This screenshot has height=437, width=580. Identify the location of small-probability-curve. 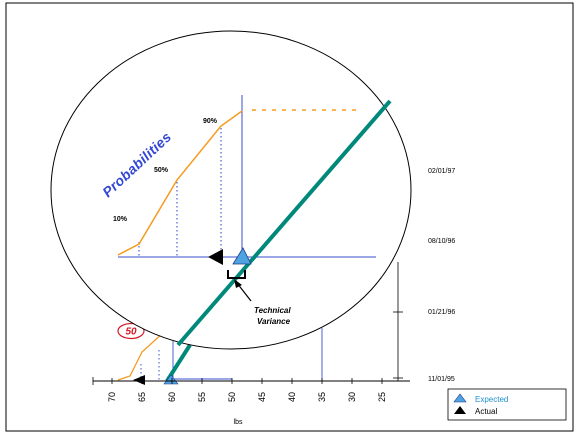
(141, 356).